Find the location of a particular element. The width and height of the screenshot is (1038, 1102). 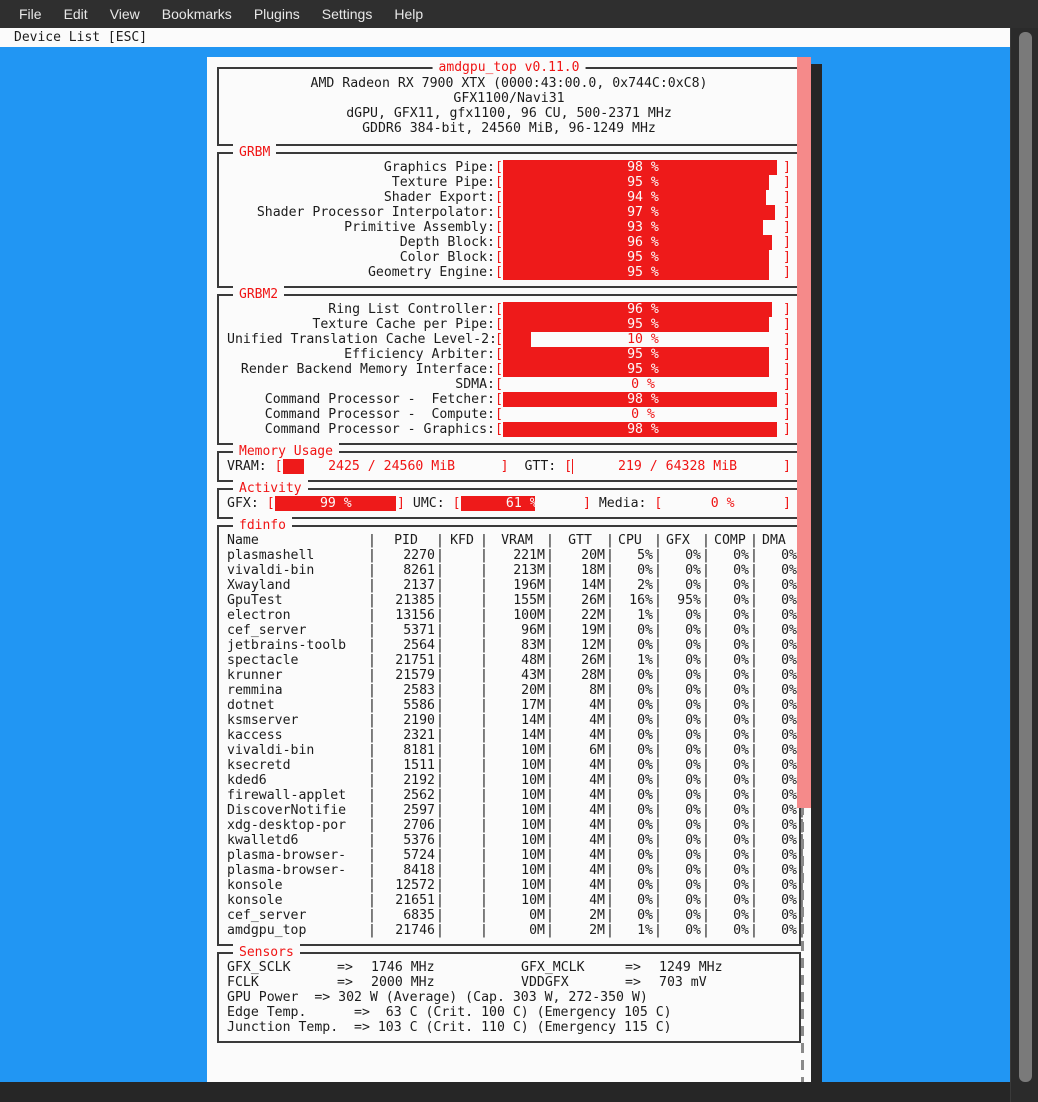

table-row: ksecretd|1511||10M|4M|0%|0%|0%|0%|0%| is located at coordinates (516, 765).